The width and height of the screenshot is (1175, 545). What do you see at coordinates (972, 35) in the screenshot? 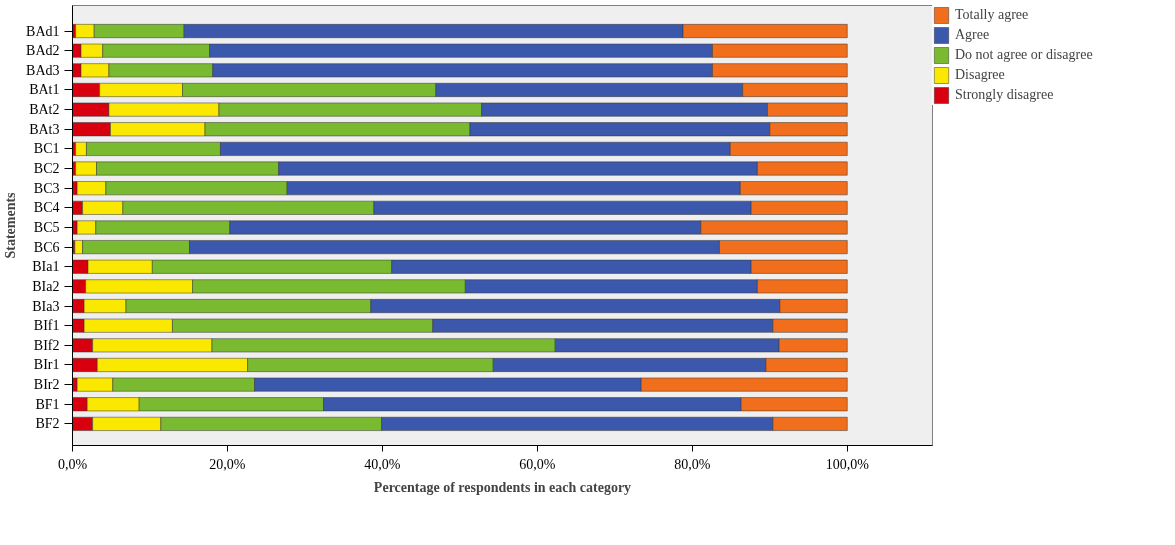
I see `legend-label: Agree` at bounding box center [972, 35].